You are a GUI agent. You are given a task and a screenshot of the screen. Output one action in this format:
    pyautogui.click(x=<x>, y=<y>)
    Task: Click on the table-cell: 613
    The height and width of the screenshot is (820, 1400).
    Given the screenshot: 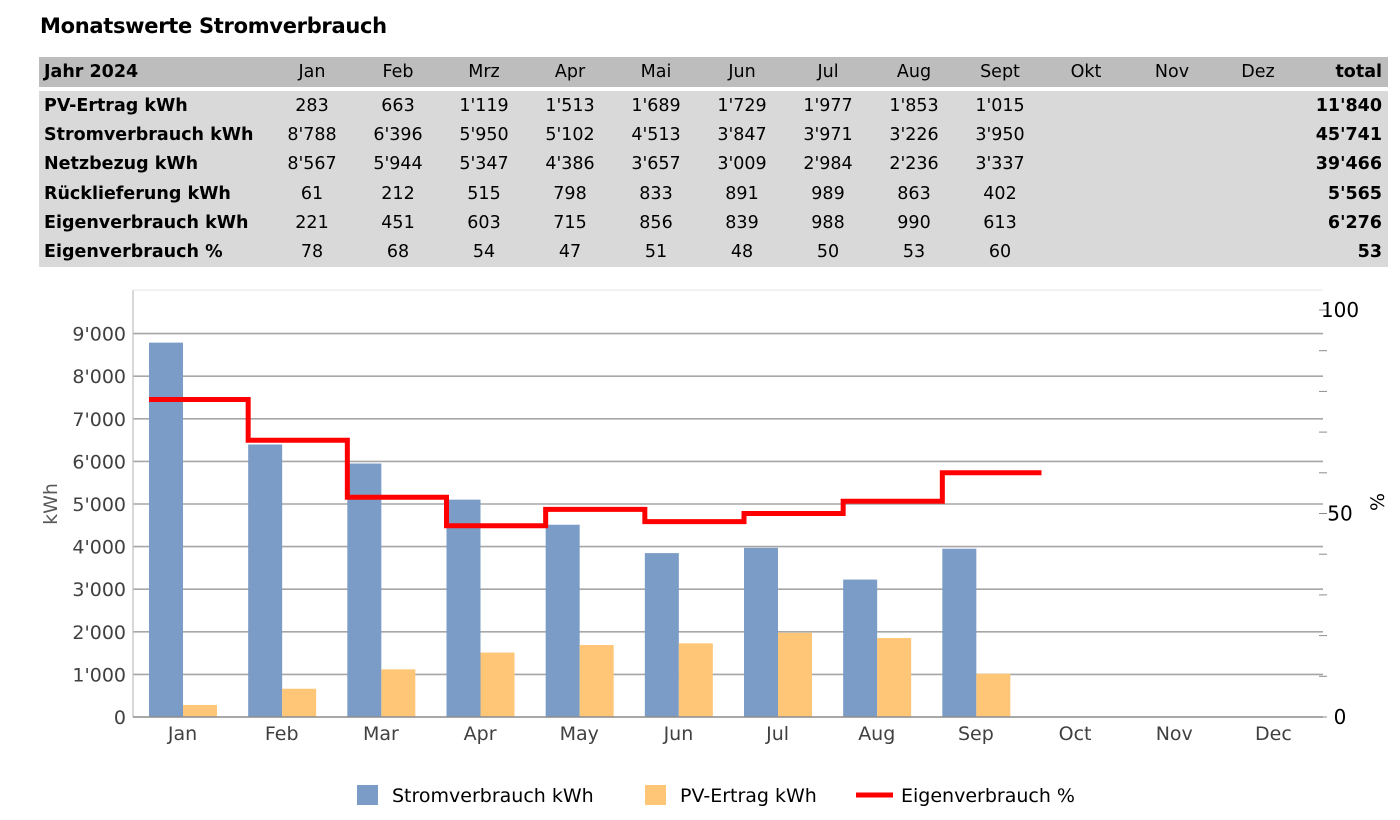 What is the action you would take?
    pyautogui.click(x=1000, y=222)
    